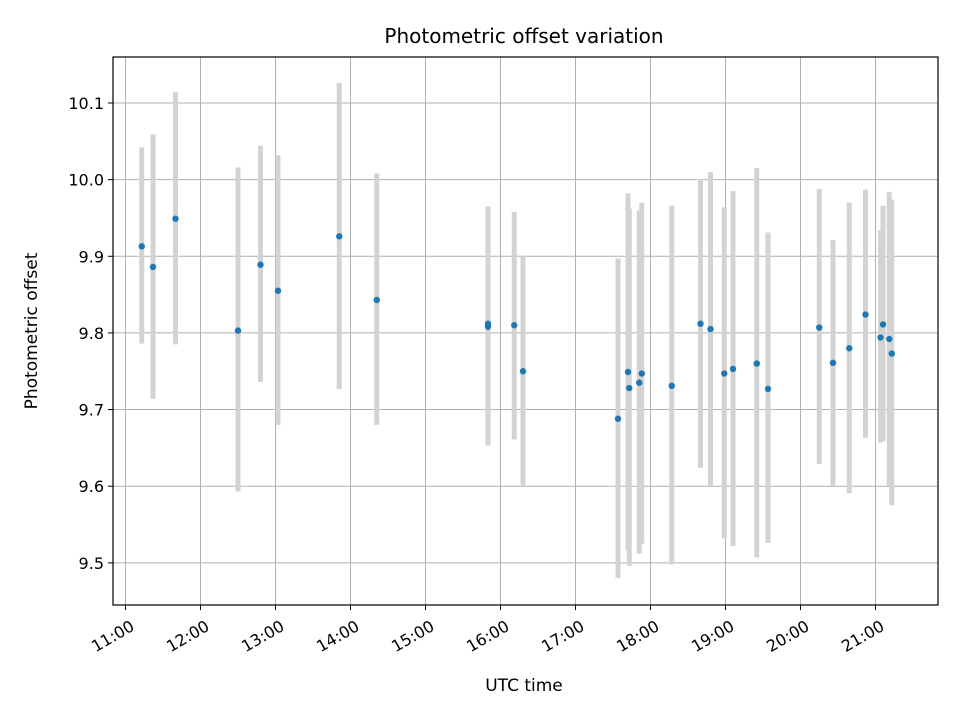 The height and width of the screenshot is (720, 960). What do you see at coordinates (91, 486) in the screenshot?
I see `y-tick-label: 9.6` at bounding box center [91, 486].